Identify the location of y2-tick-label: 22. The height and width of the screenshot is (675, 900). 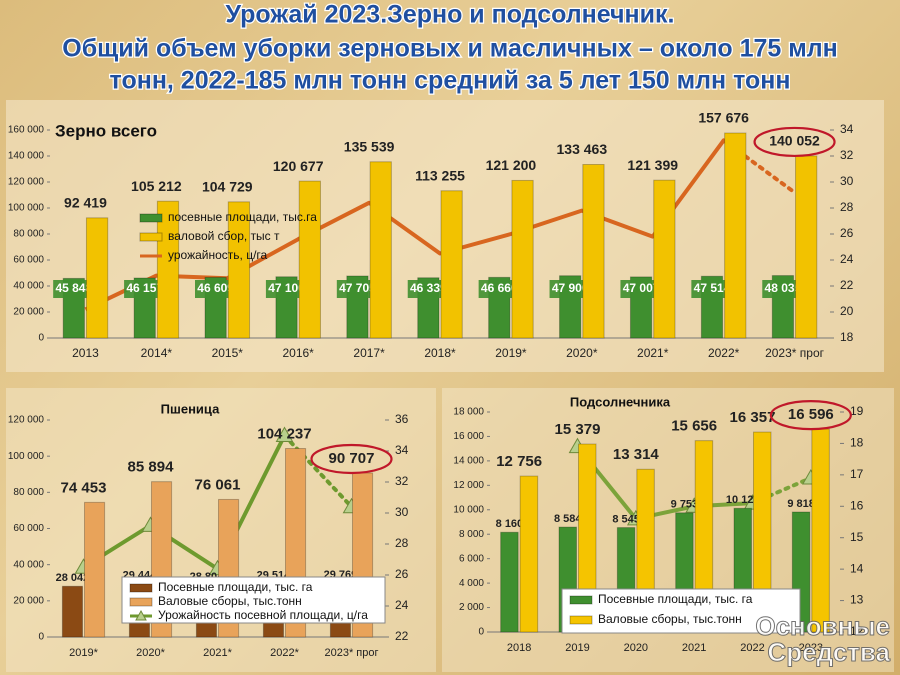
(402, 636).